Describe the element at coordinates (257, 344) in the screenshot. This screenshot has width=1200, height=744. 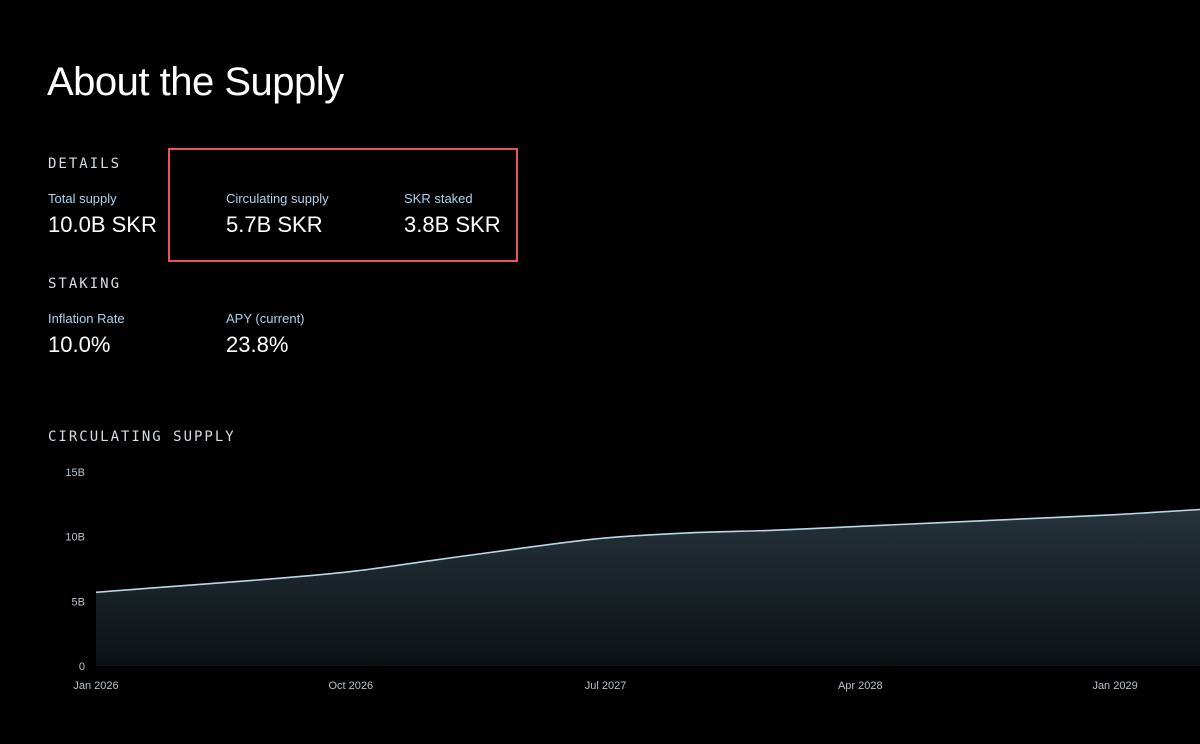
I see `apy-value: 23.8%` at that location.